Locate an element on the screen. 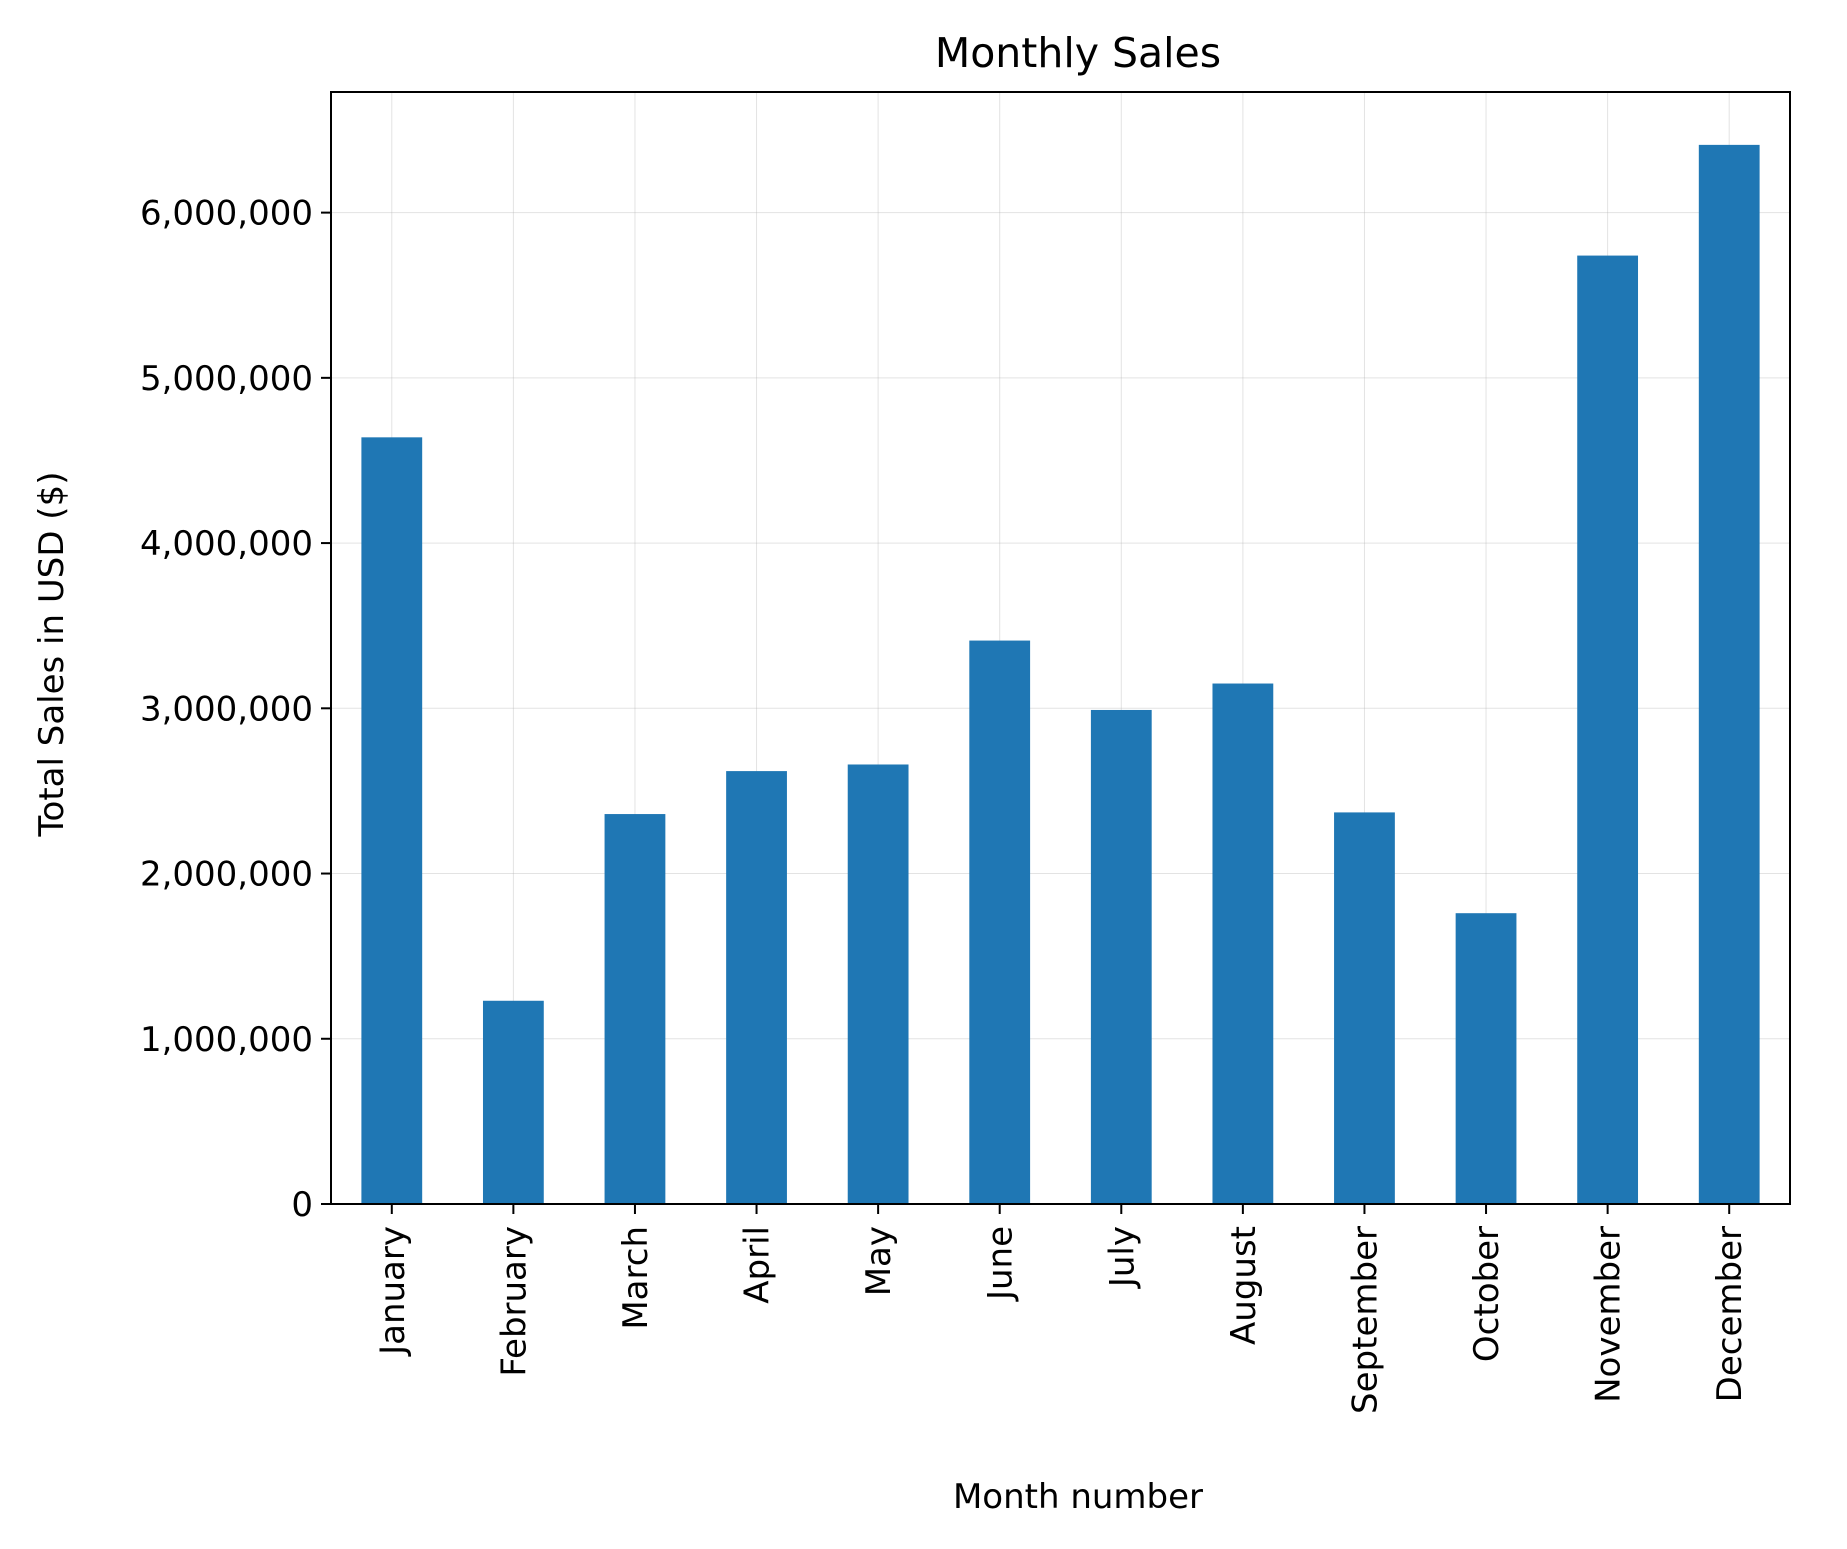  x-tick-label-july: July is located at coordinates (1122, 1257).